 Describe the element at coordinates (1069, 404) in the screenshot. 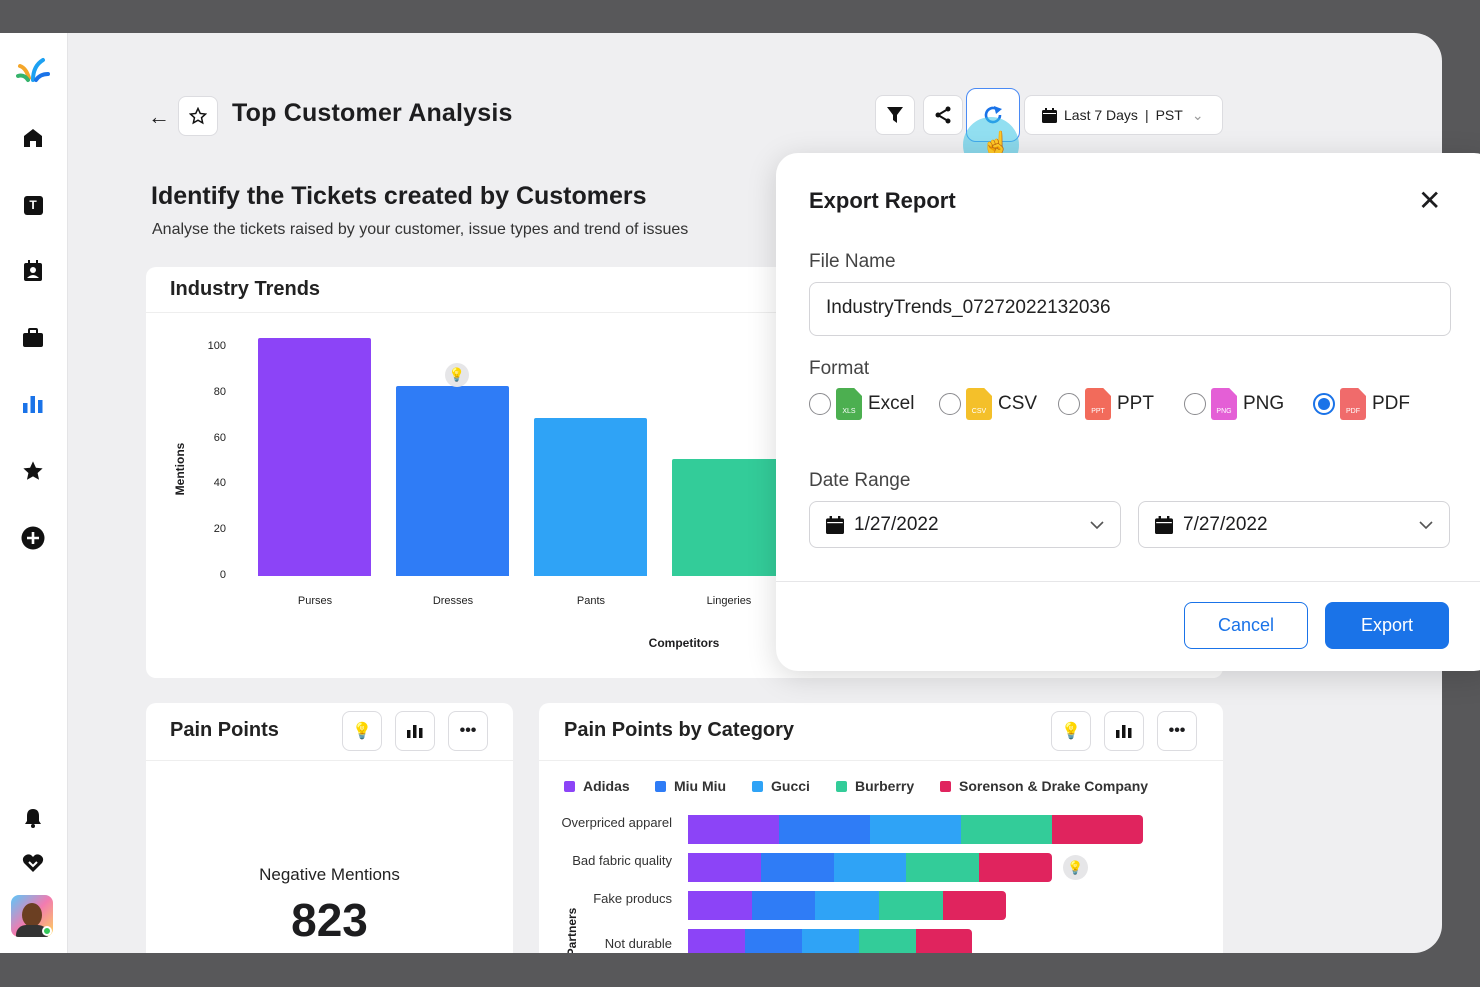

I see `format-radio-ppt` at that location.